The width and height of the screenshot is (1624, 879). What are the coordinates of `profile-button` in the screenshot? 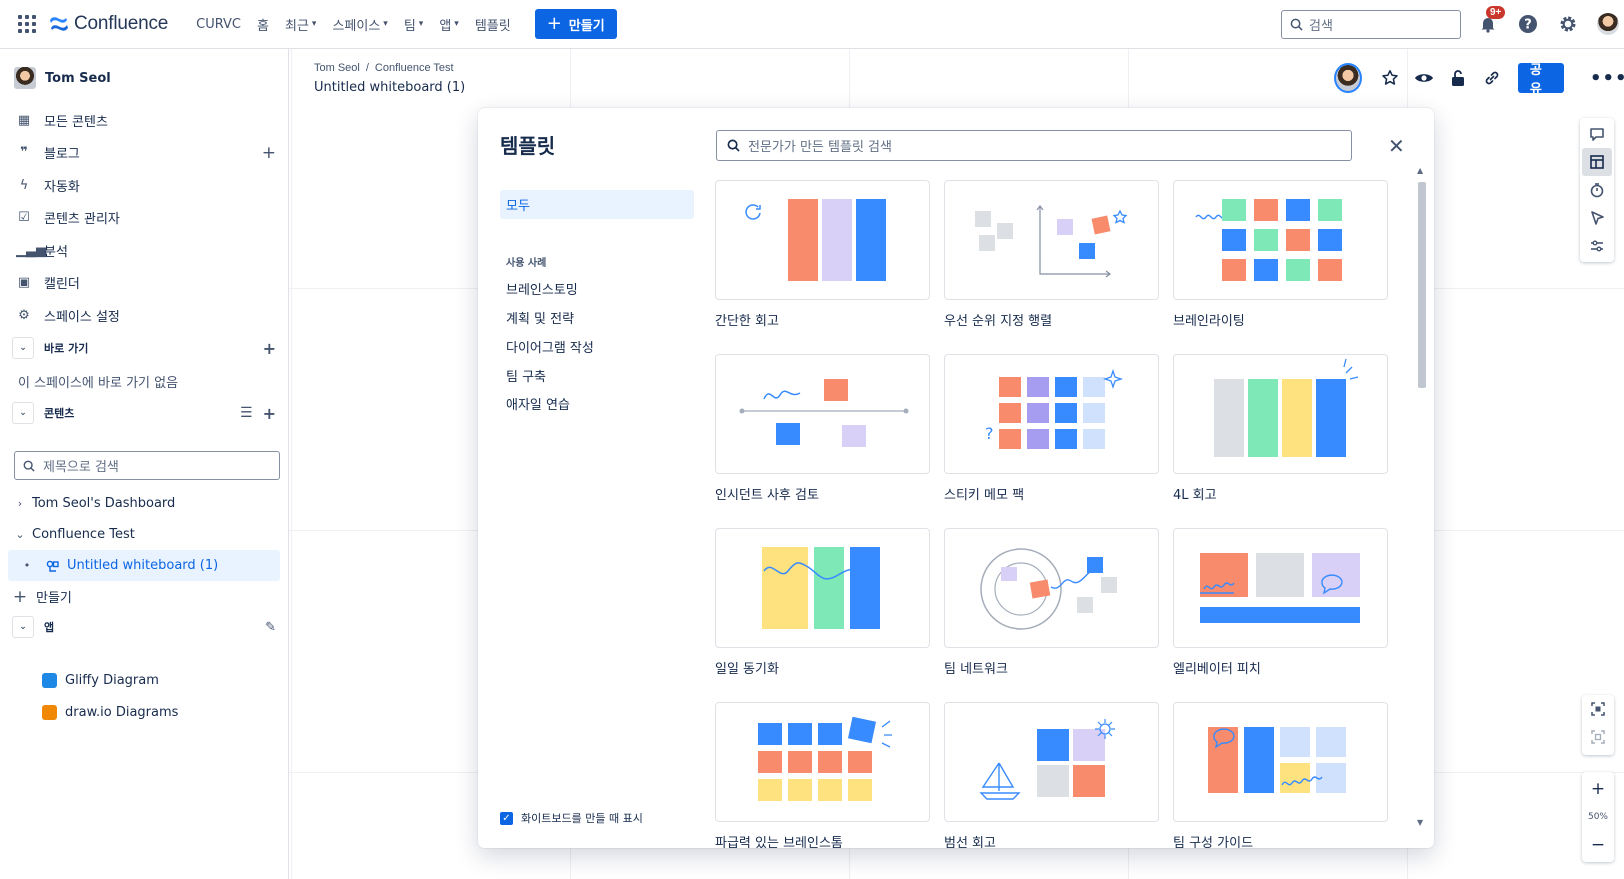 It's located at (1608, 24).